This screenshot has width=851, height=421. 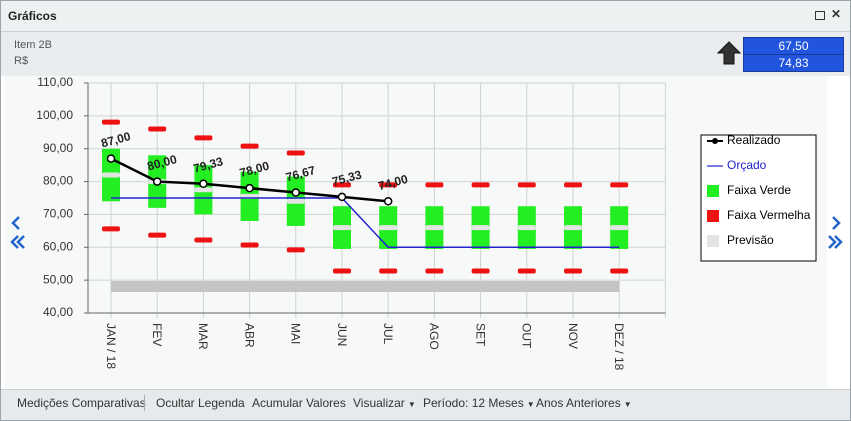 I want to click on x-tick-label: NOV, so click(x=573, y=336).